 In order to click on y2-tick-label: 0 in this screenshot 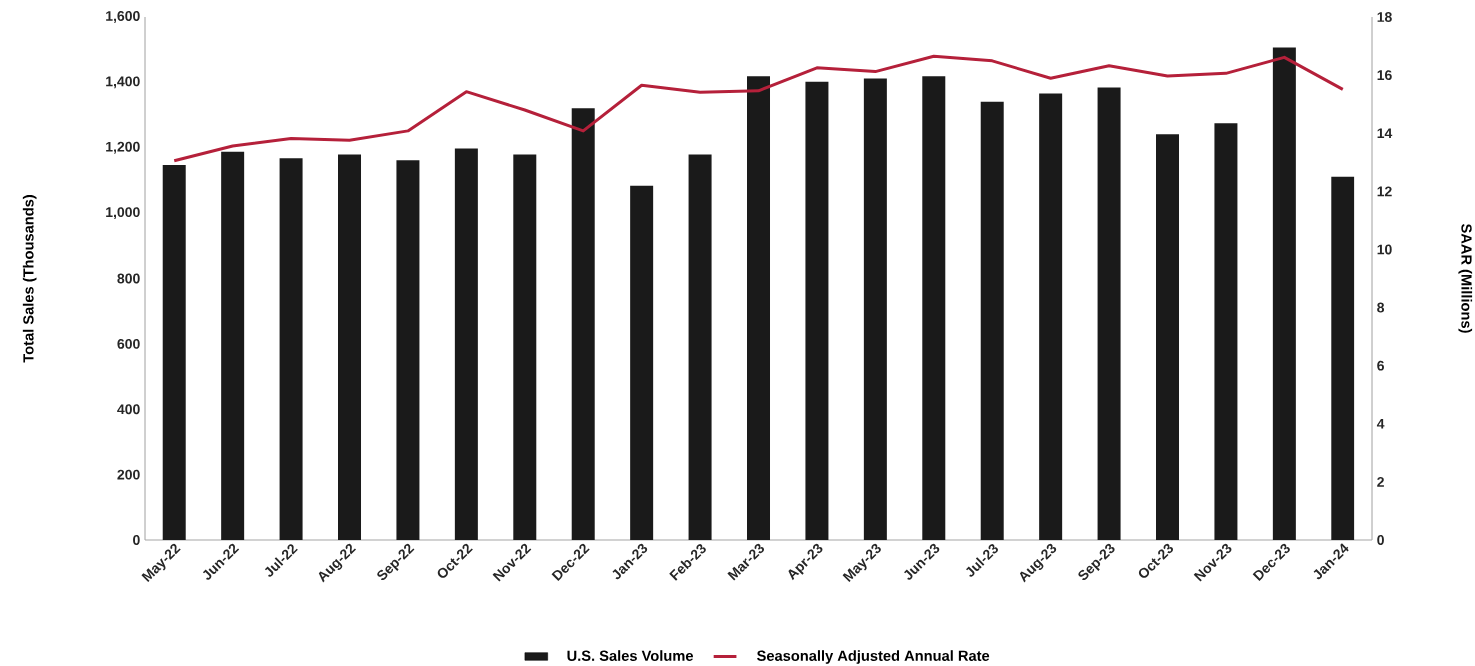, I will do `click(1380, 540)`.